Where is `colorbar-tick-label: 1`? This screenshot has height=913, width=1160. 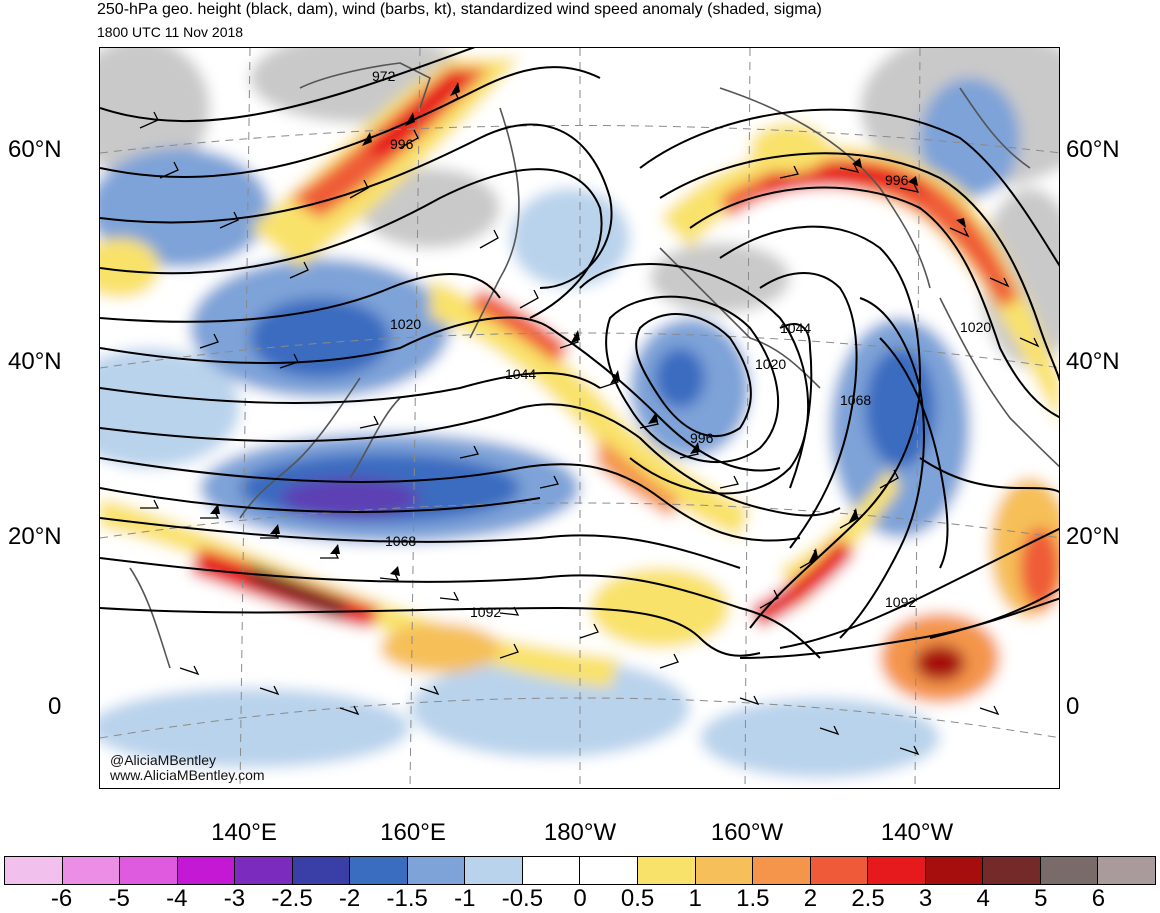
colorbar-tick-label: 1 is located at coordinates (695, 898).